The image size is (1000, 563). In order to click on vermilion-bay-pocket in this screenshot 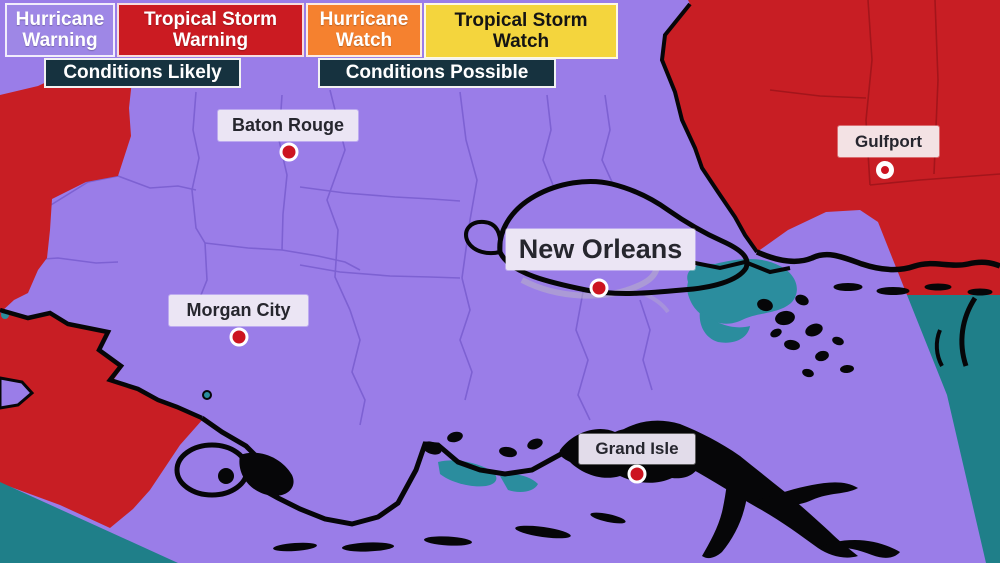, I will do `click(17, 393)`.